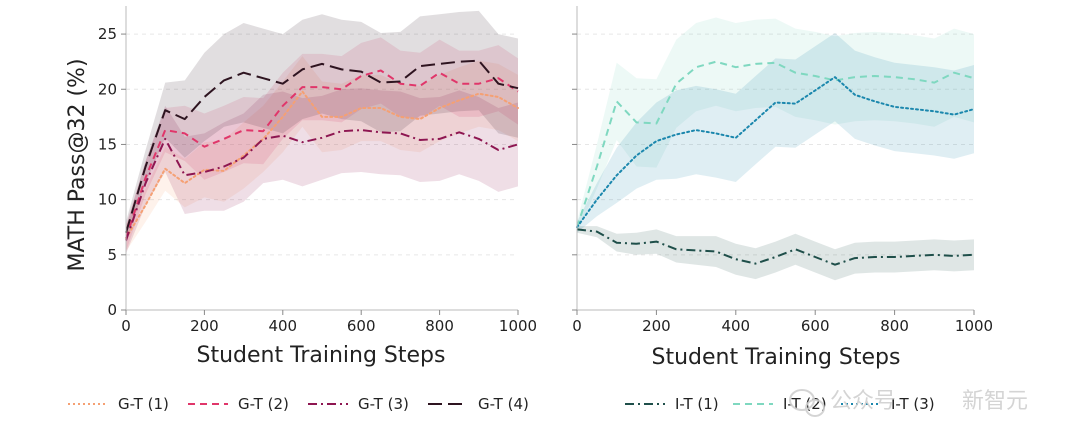 The image size is (1080, 439). What do you see at coordinates (439, 326) in the screenshot?
I see `left-x-tick-label: 800` at bounding box center [439, 326].